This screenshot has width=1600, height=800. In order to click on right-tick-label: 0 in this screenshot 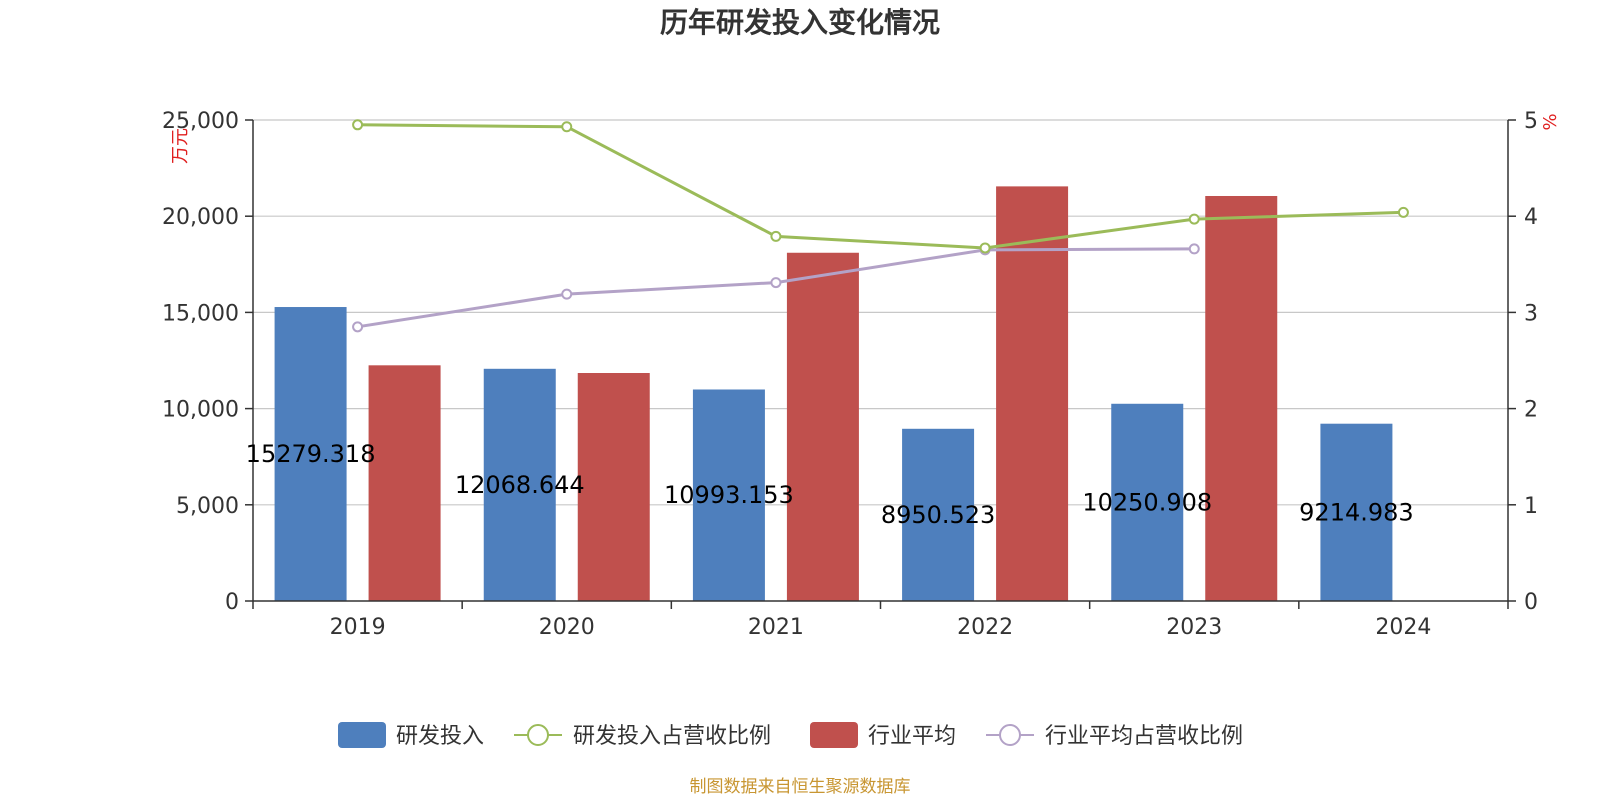, I will do `click(1531, 602)`.